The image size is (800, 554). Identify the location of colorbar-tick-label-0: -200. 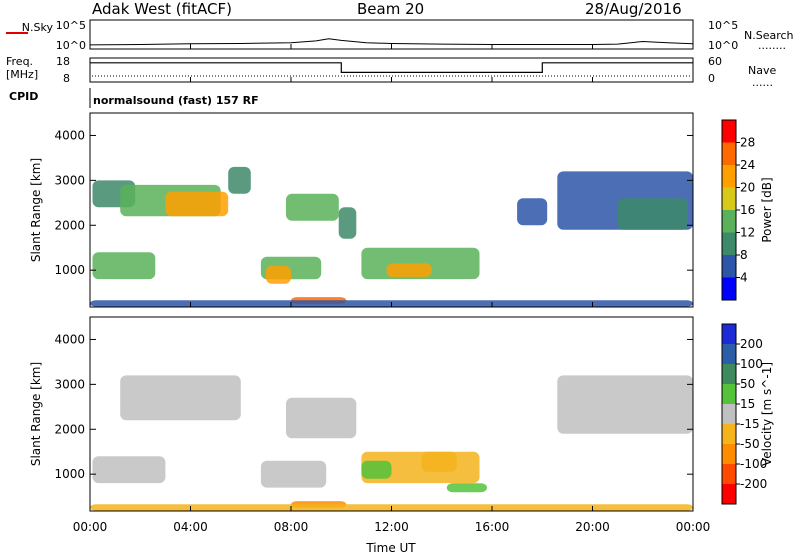
(753, 484).